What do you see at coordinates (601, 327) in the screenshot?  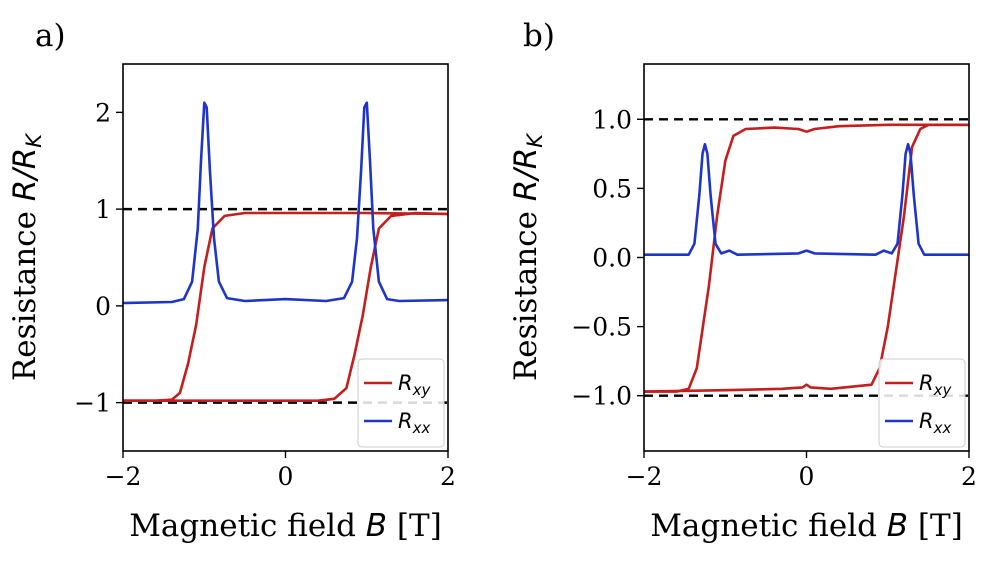 I see `y-tick-label: −0.5` at bounding box center [601, 327].